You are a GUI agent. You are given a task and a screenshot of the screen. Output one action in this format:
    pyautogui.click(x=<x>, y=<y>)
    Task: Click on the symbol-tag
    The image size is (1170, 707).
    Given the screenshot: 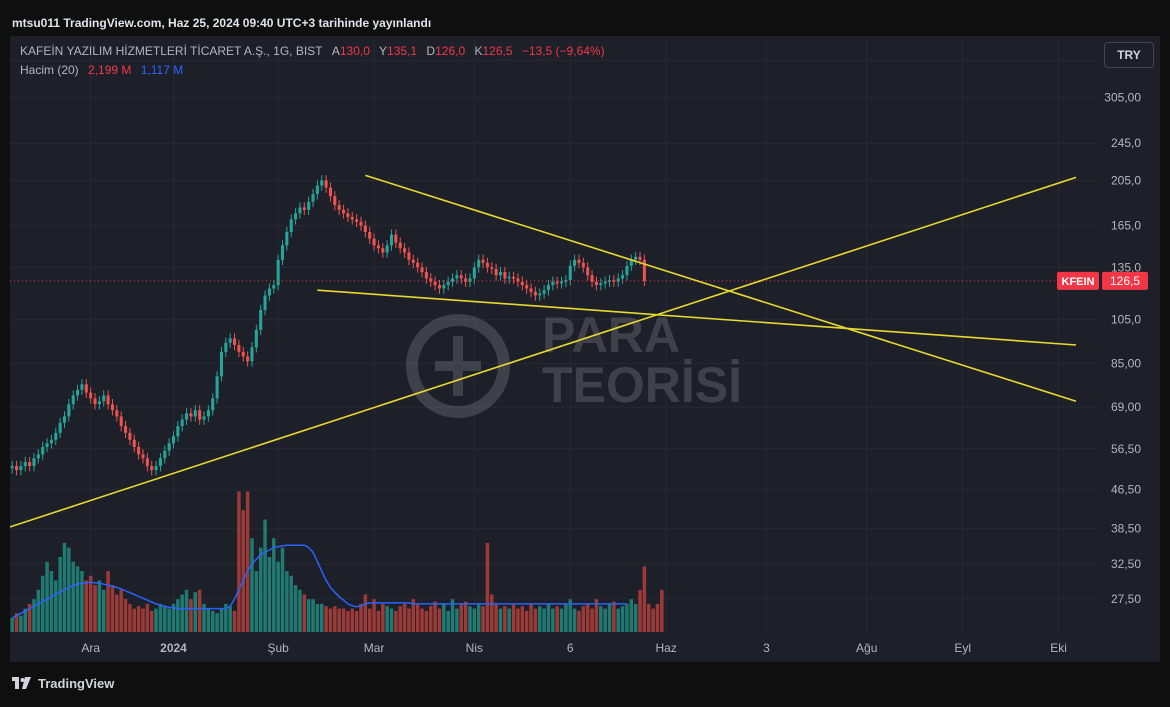 What is the action you would take?
    pyautogui.click(x=1078, y=280)
    